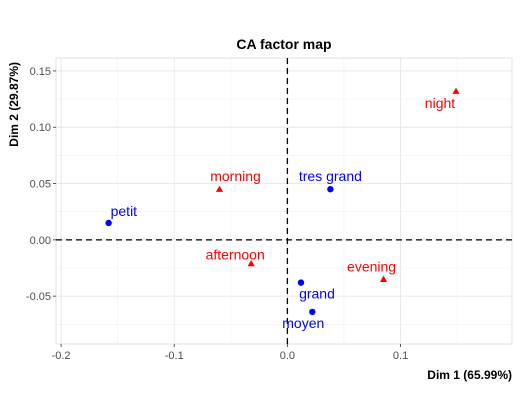  I want to click on point-label-petit: petit, so click(124, 211).